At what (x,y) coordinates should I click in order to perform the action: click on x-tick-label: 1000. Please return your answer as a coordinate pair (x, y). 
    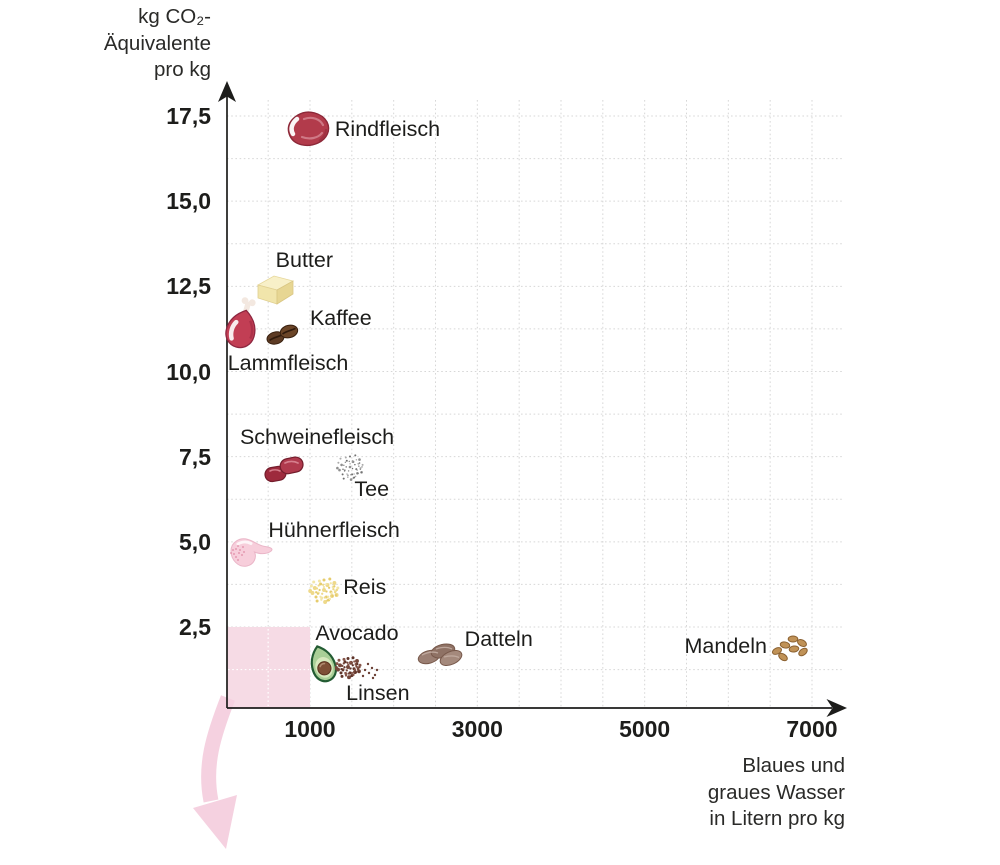
    Looking at the image, I should click on (310, 729).